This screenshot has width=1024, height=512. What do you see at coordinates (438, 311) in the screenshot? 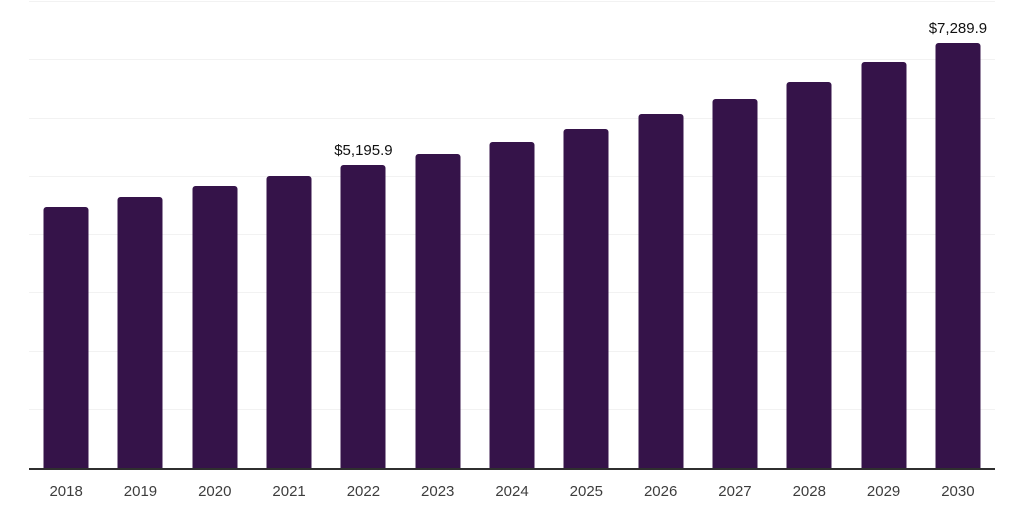
I see `bar-2023` at bounding box center [438, 311].